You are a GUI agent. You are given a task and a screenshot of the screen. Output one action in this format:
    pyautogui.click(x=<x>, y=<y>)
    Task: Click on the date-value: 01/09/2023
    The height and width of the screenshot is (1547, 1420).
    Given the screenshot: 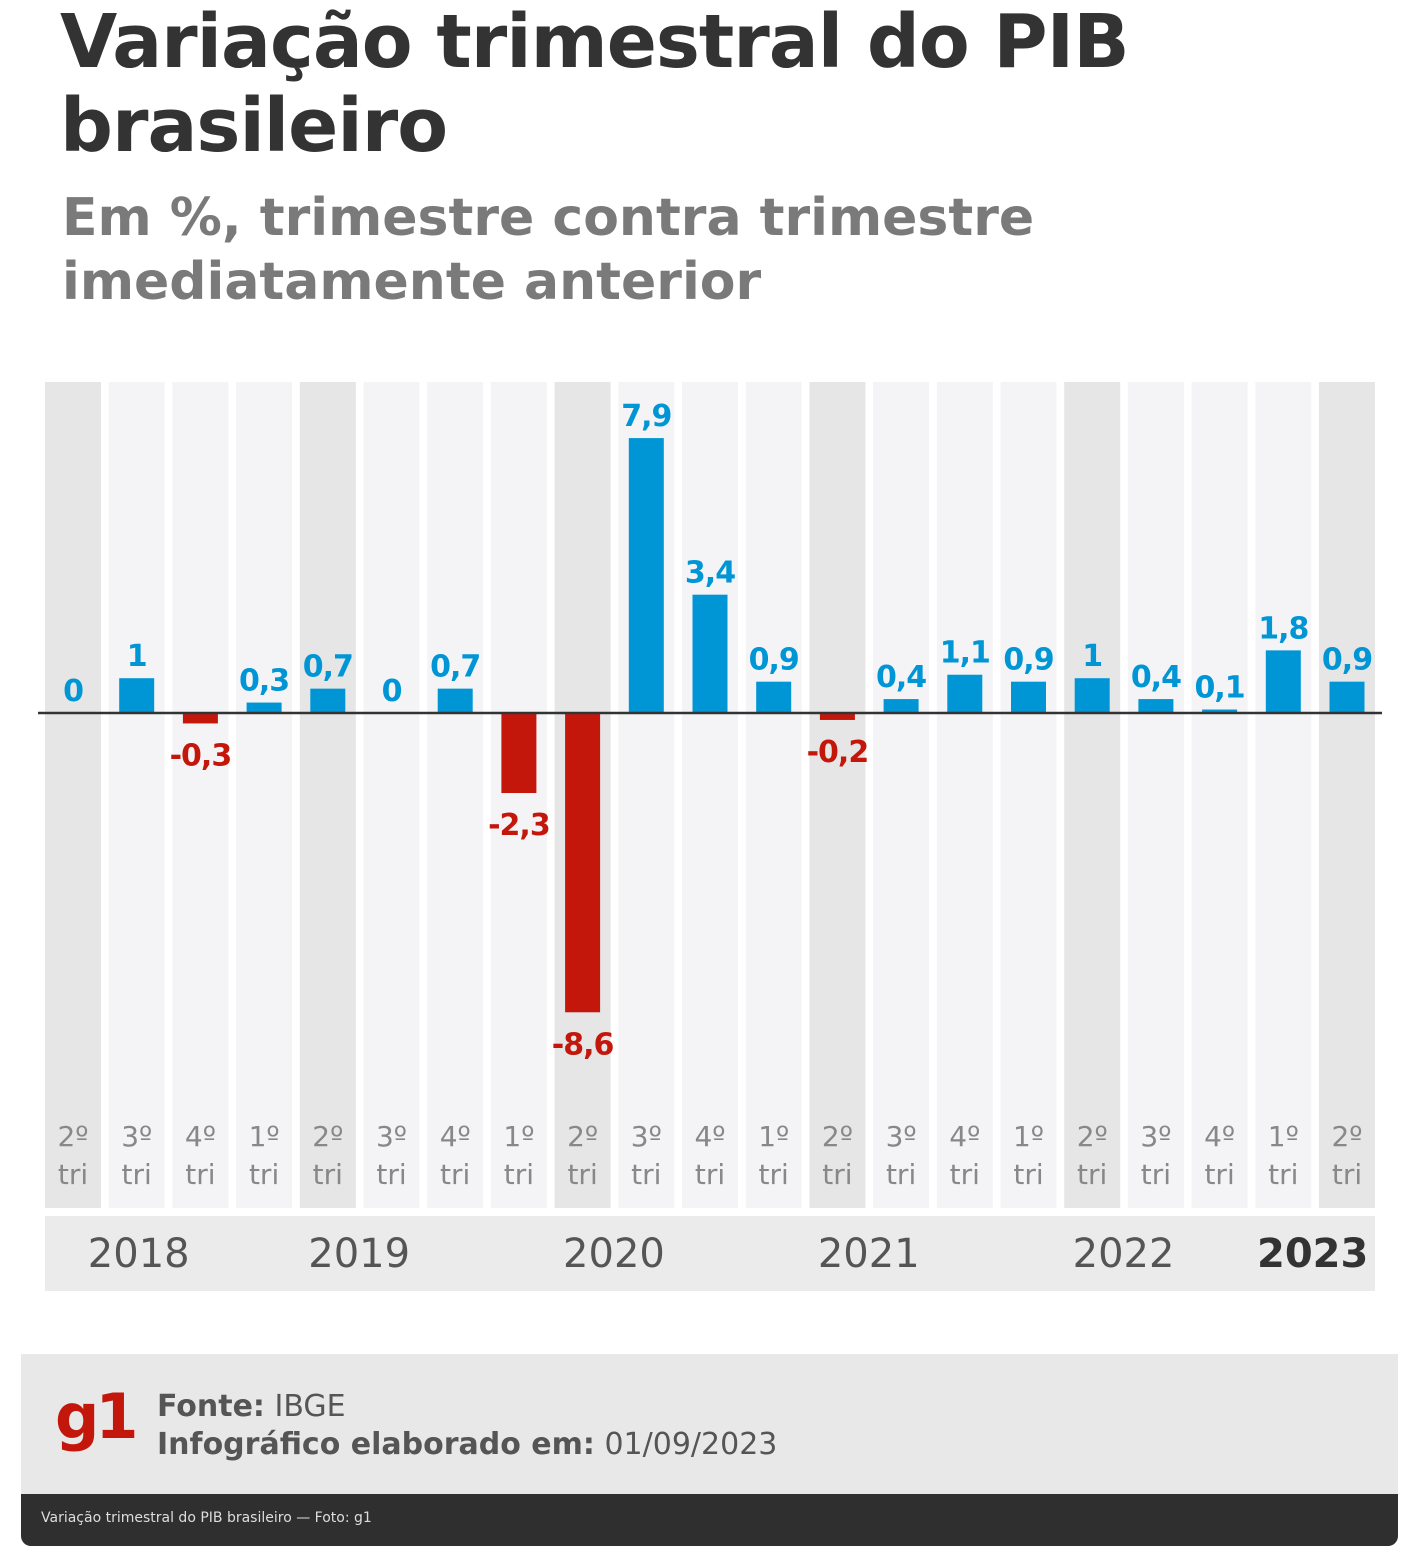 What is the action you would take?
    pyautogui.click(x=691, y=1444)
    